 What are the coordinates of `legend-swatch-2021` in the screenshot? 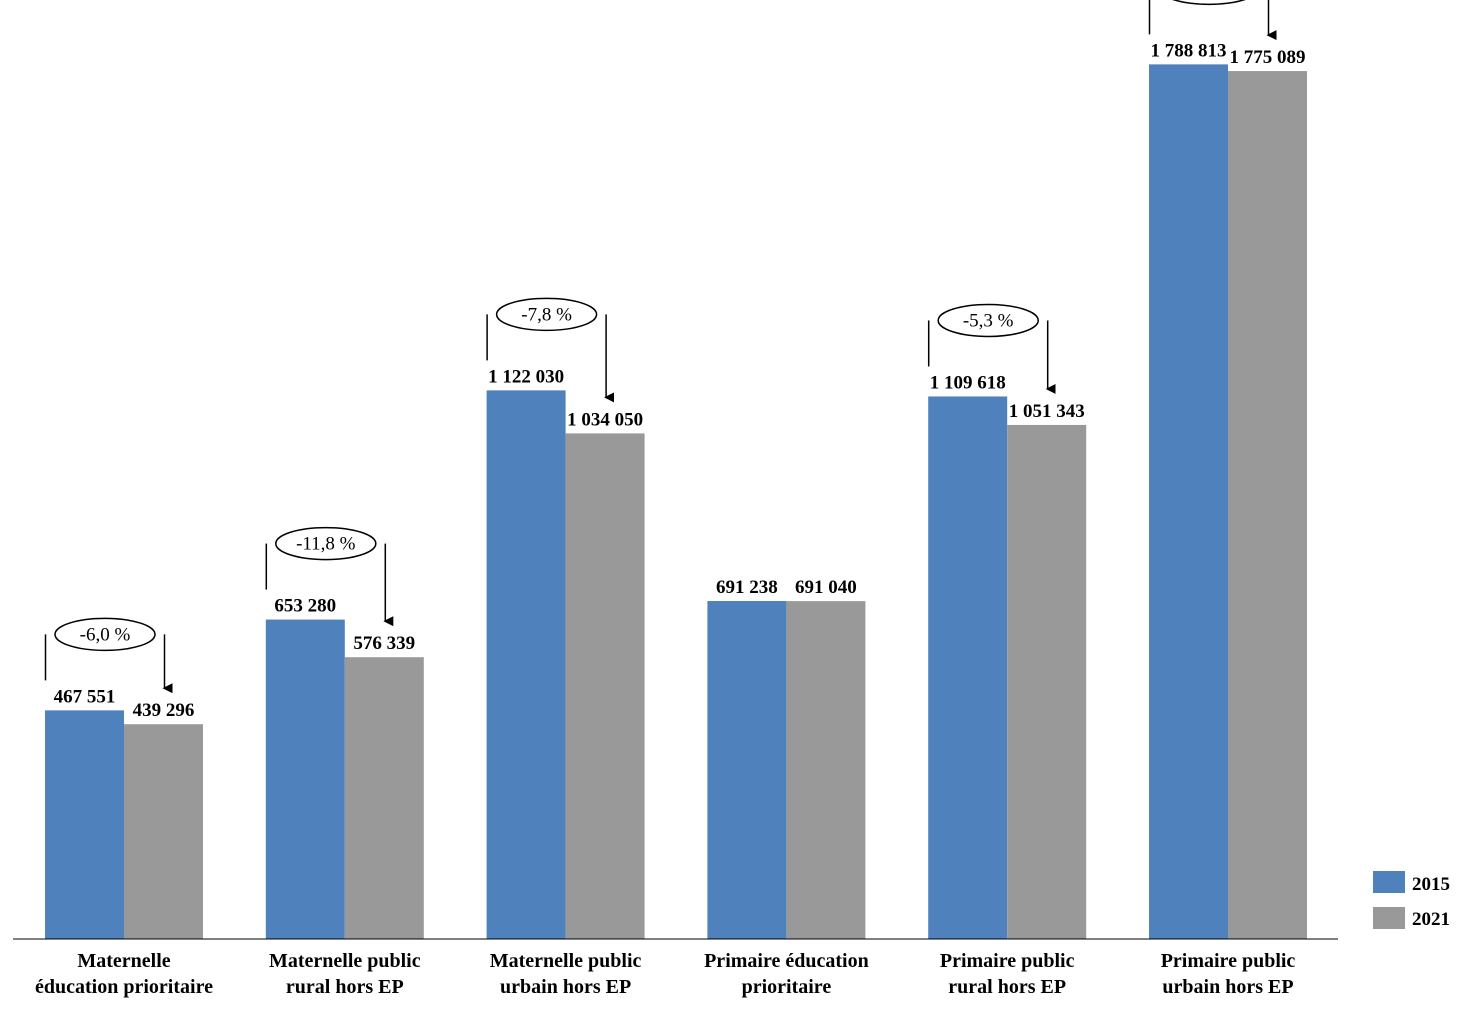 It's located at (1389, 918).